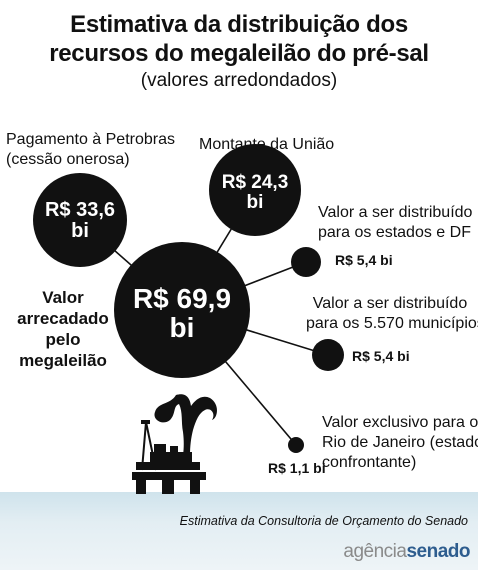 The width and height of the screenshot is (478, 570). What do you see at coordinates (267, 144) in the screenshot?
I see `uniao-label: Montante da União` at bounding box center [267, 144].